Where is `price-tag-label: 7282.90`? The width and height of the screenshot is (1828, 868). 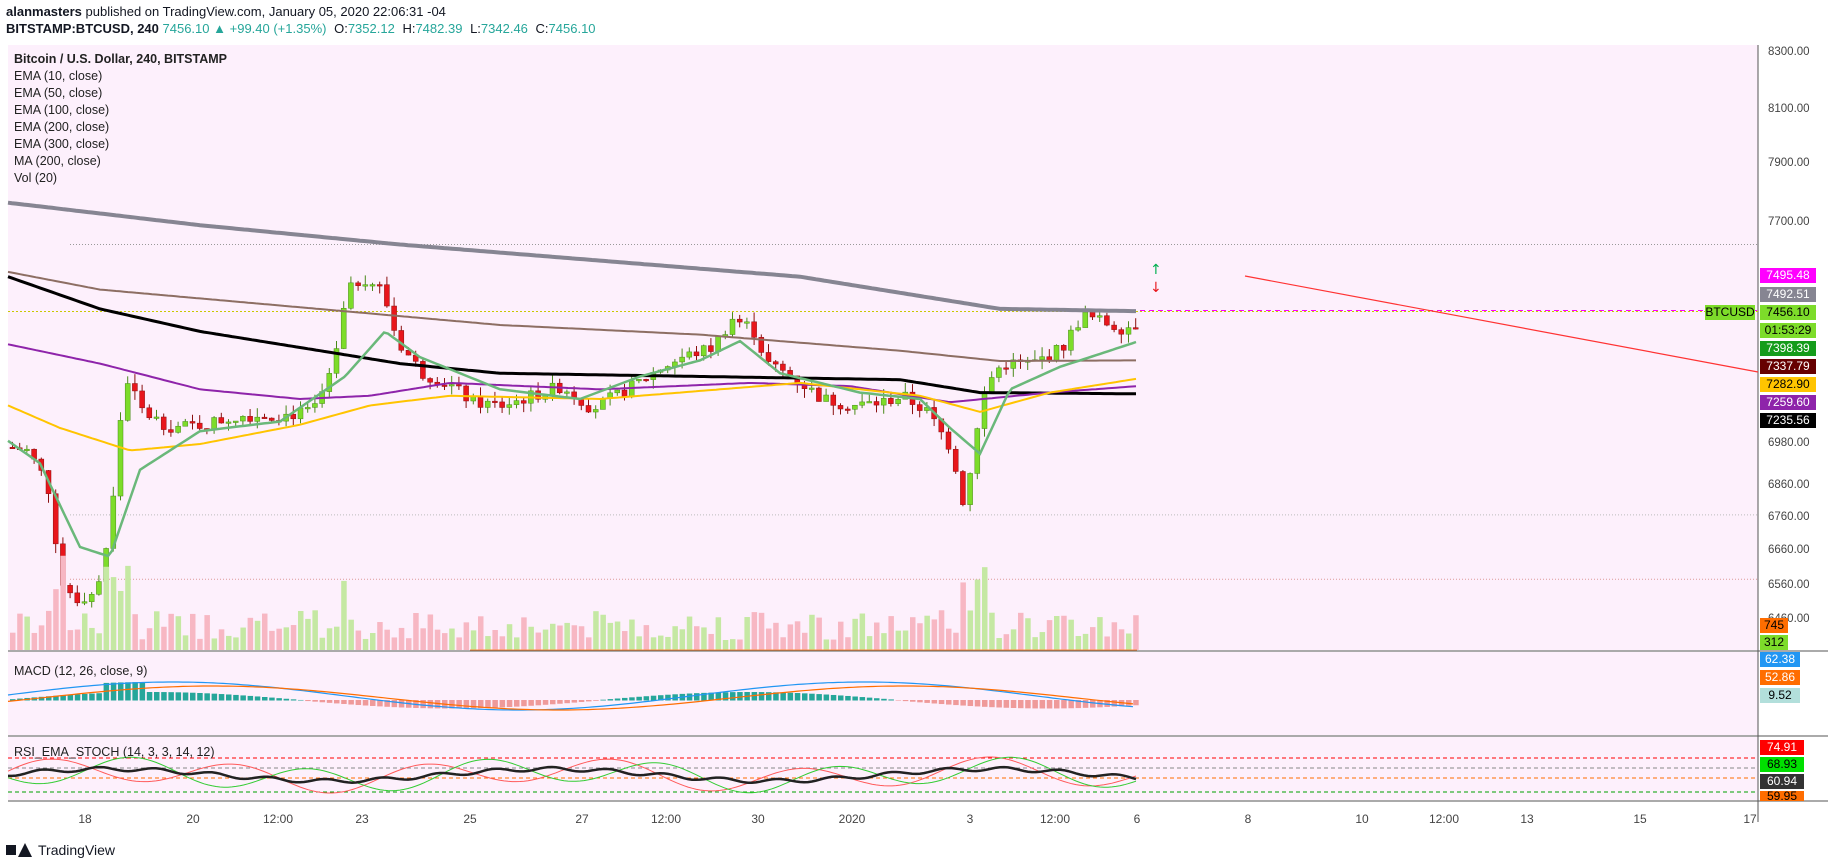
price-tag-label: 7282.90 is located at coordinates (1788, 384).